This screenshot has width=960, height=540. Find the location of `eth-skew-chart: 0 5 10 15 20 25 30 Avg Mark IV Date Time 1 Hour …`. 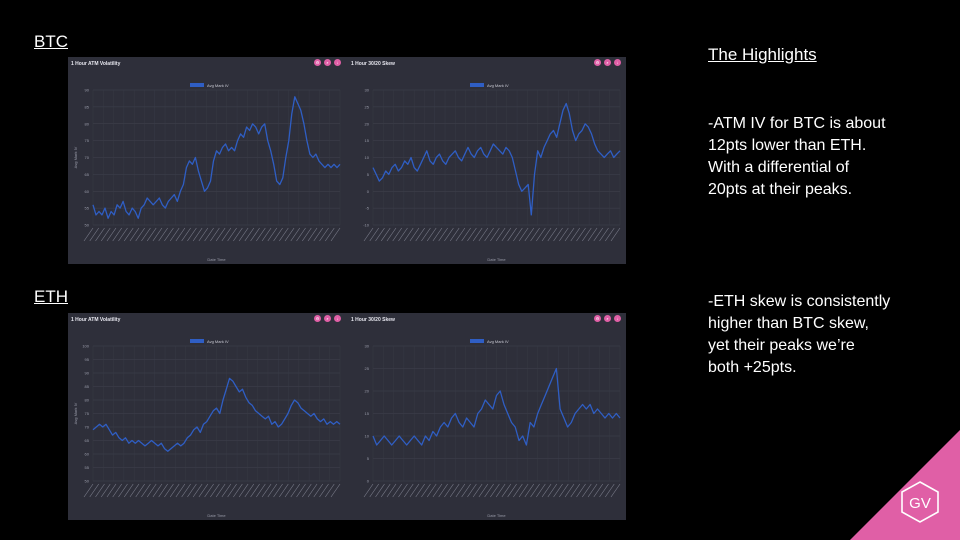

eth-skew-chart: 0 5 10 15 20 25 30 Avg Mark IV Date Time 1 Hour … is located at coordinates (487, 416).